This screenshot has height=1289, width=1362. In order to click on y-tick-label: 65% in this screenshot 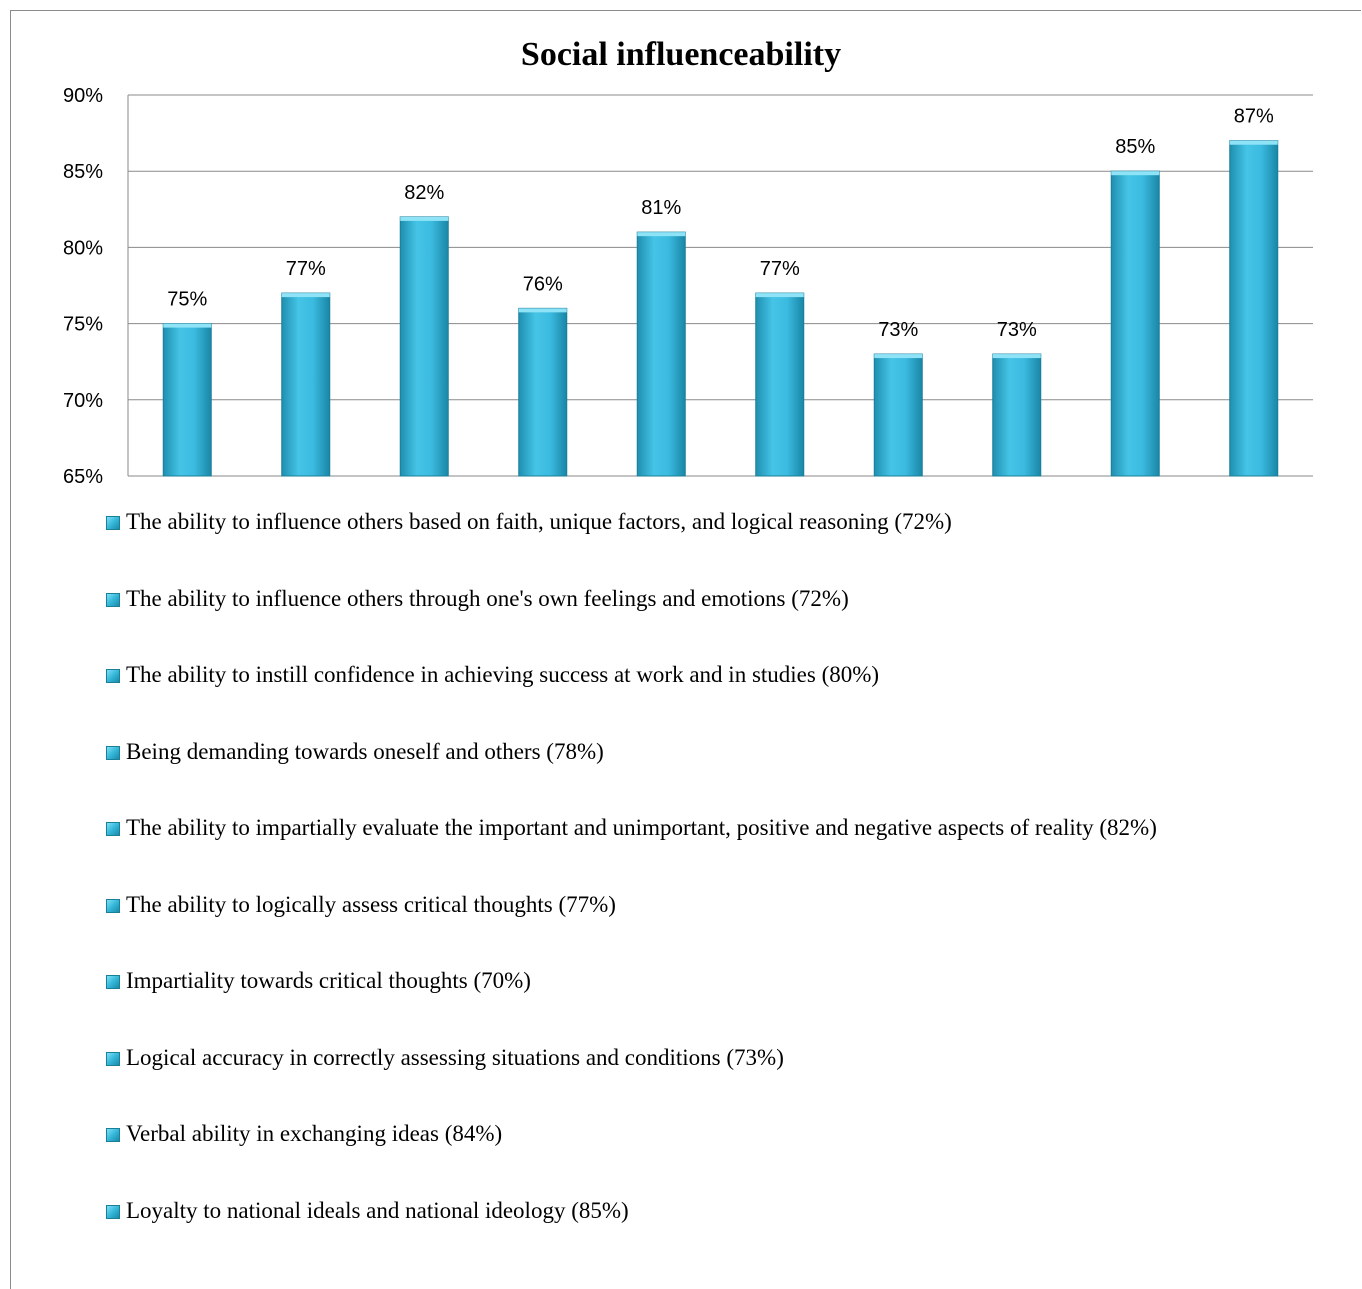, I will do `click(83, 477)`.